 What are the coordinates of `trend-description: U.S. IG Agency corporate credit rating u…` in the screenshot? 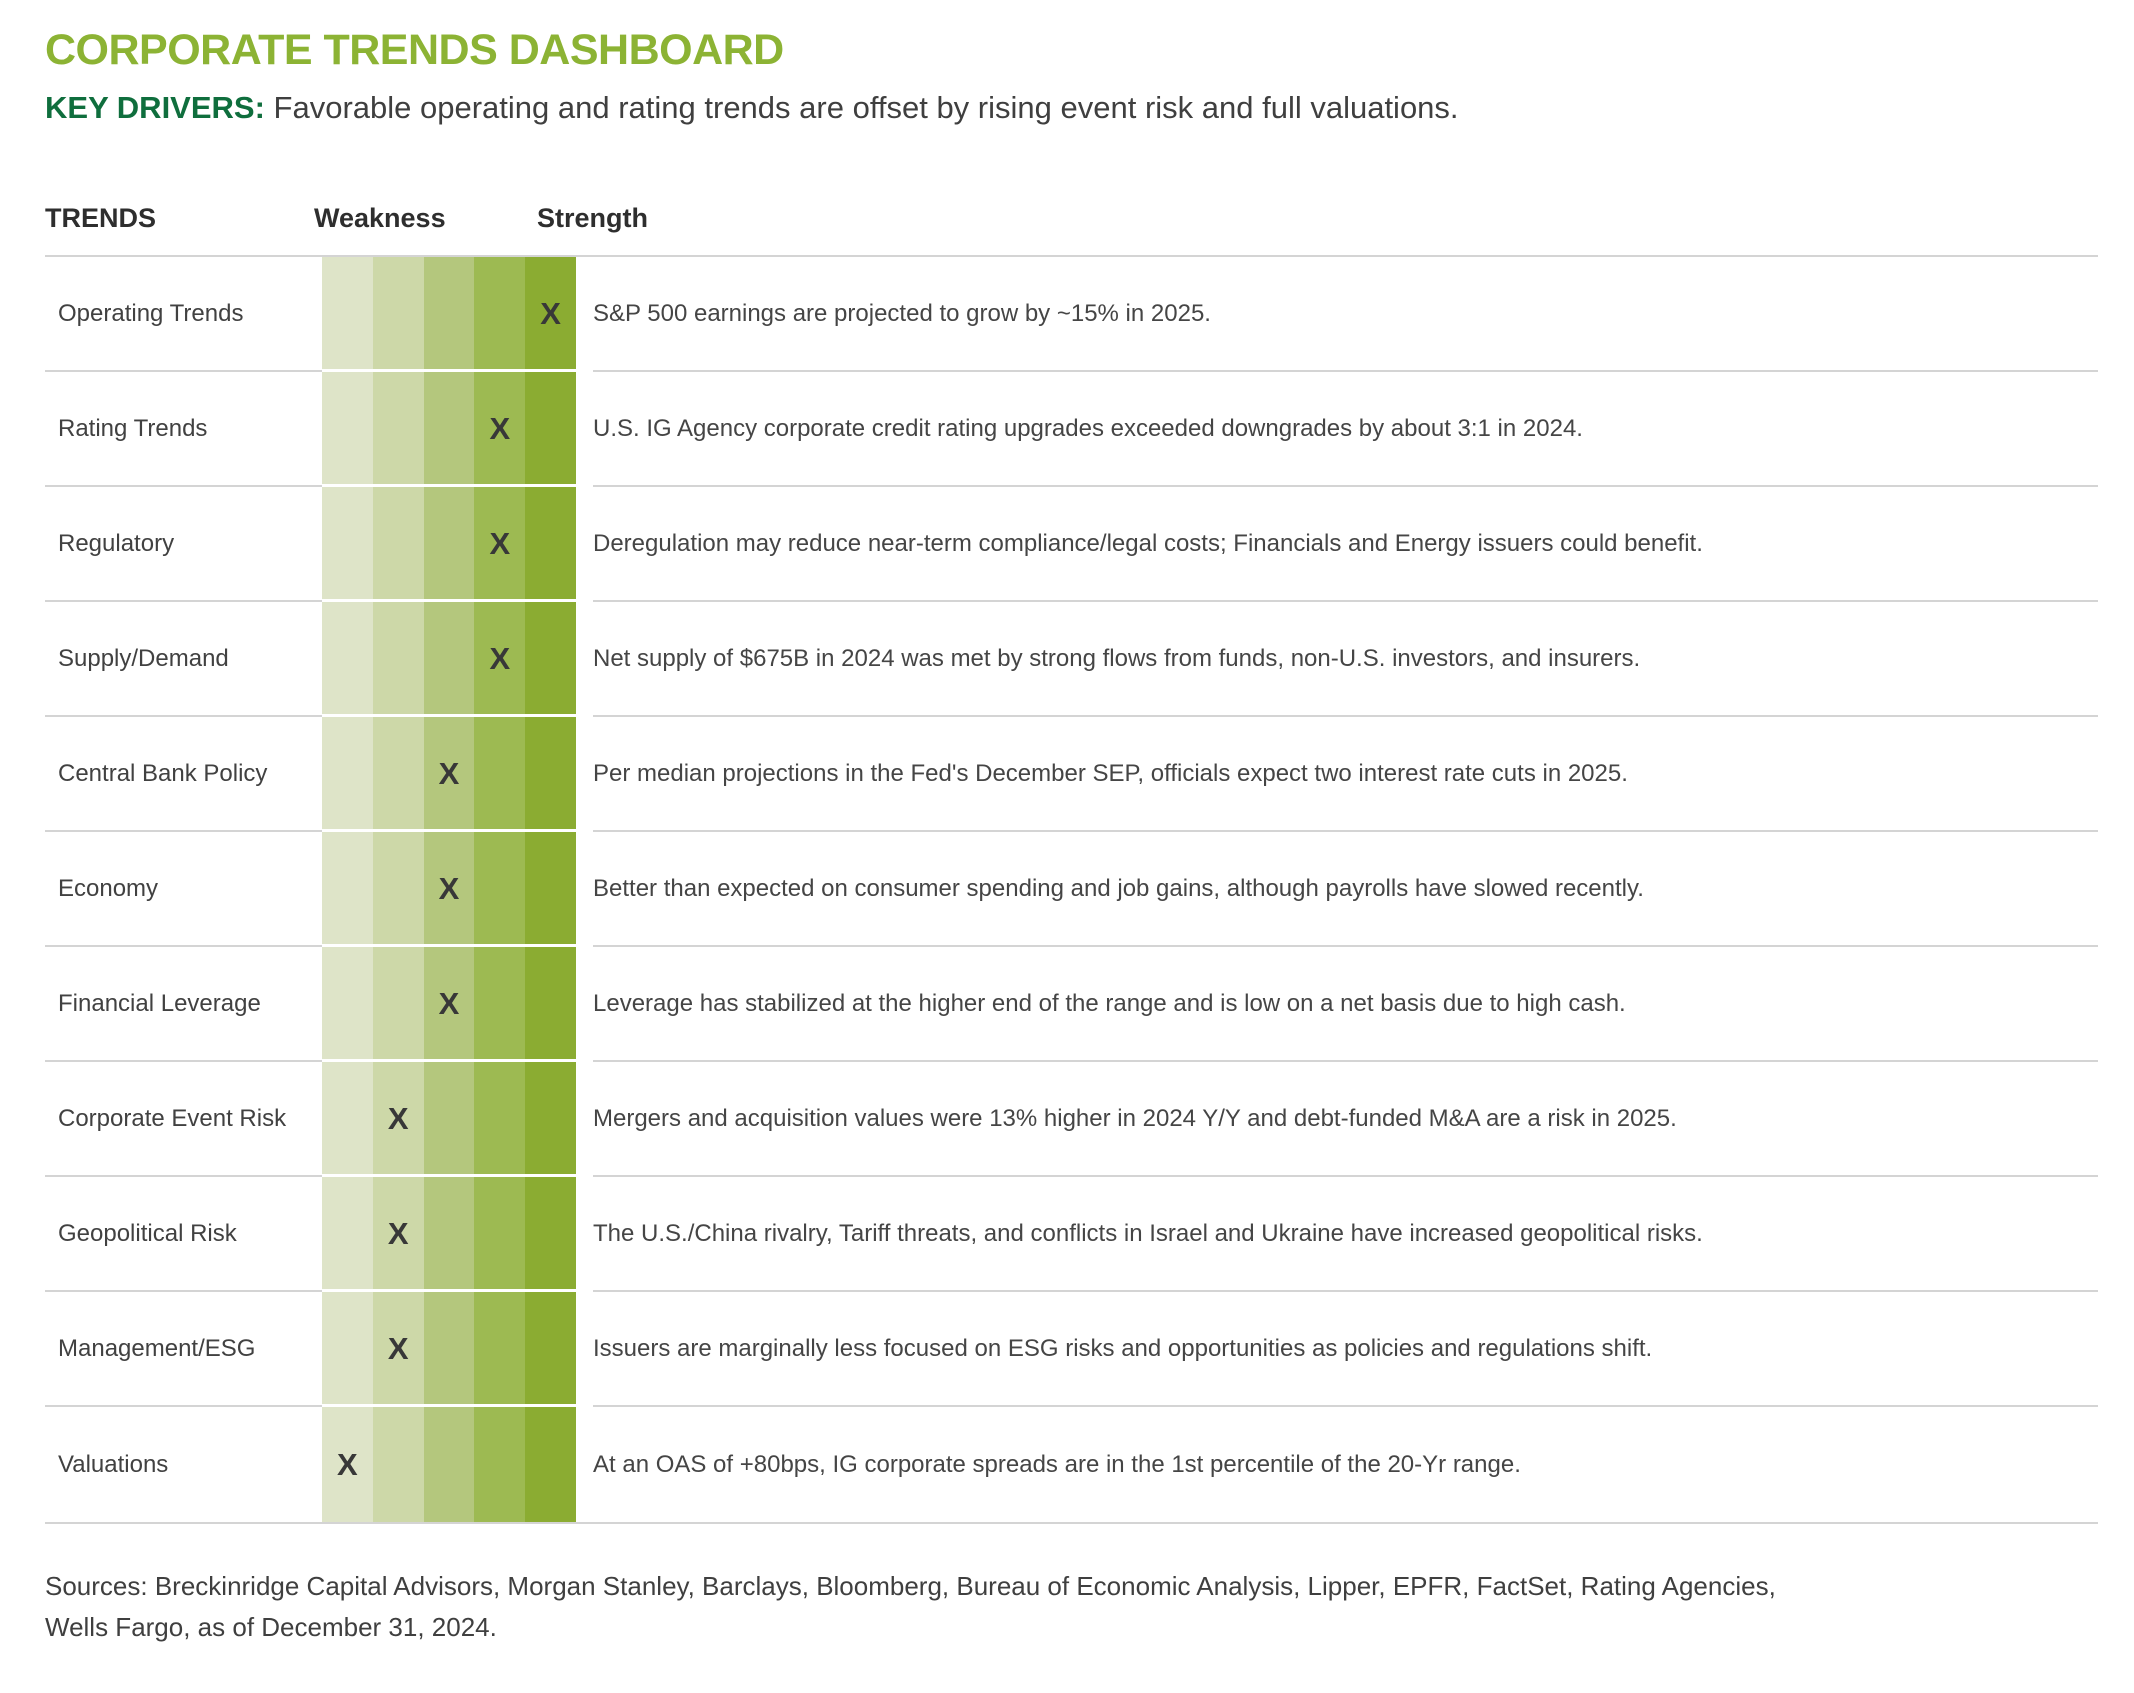 It's located at (1345, 429).